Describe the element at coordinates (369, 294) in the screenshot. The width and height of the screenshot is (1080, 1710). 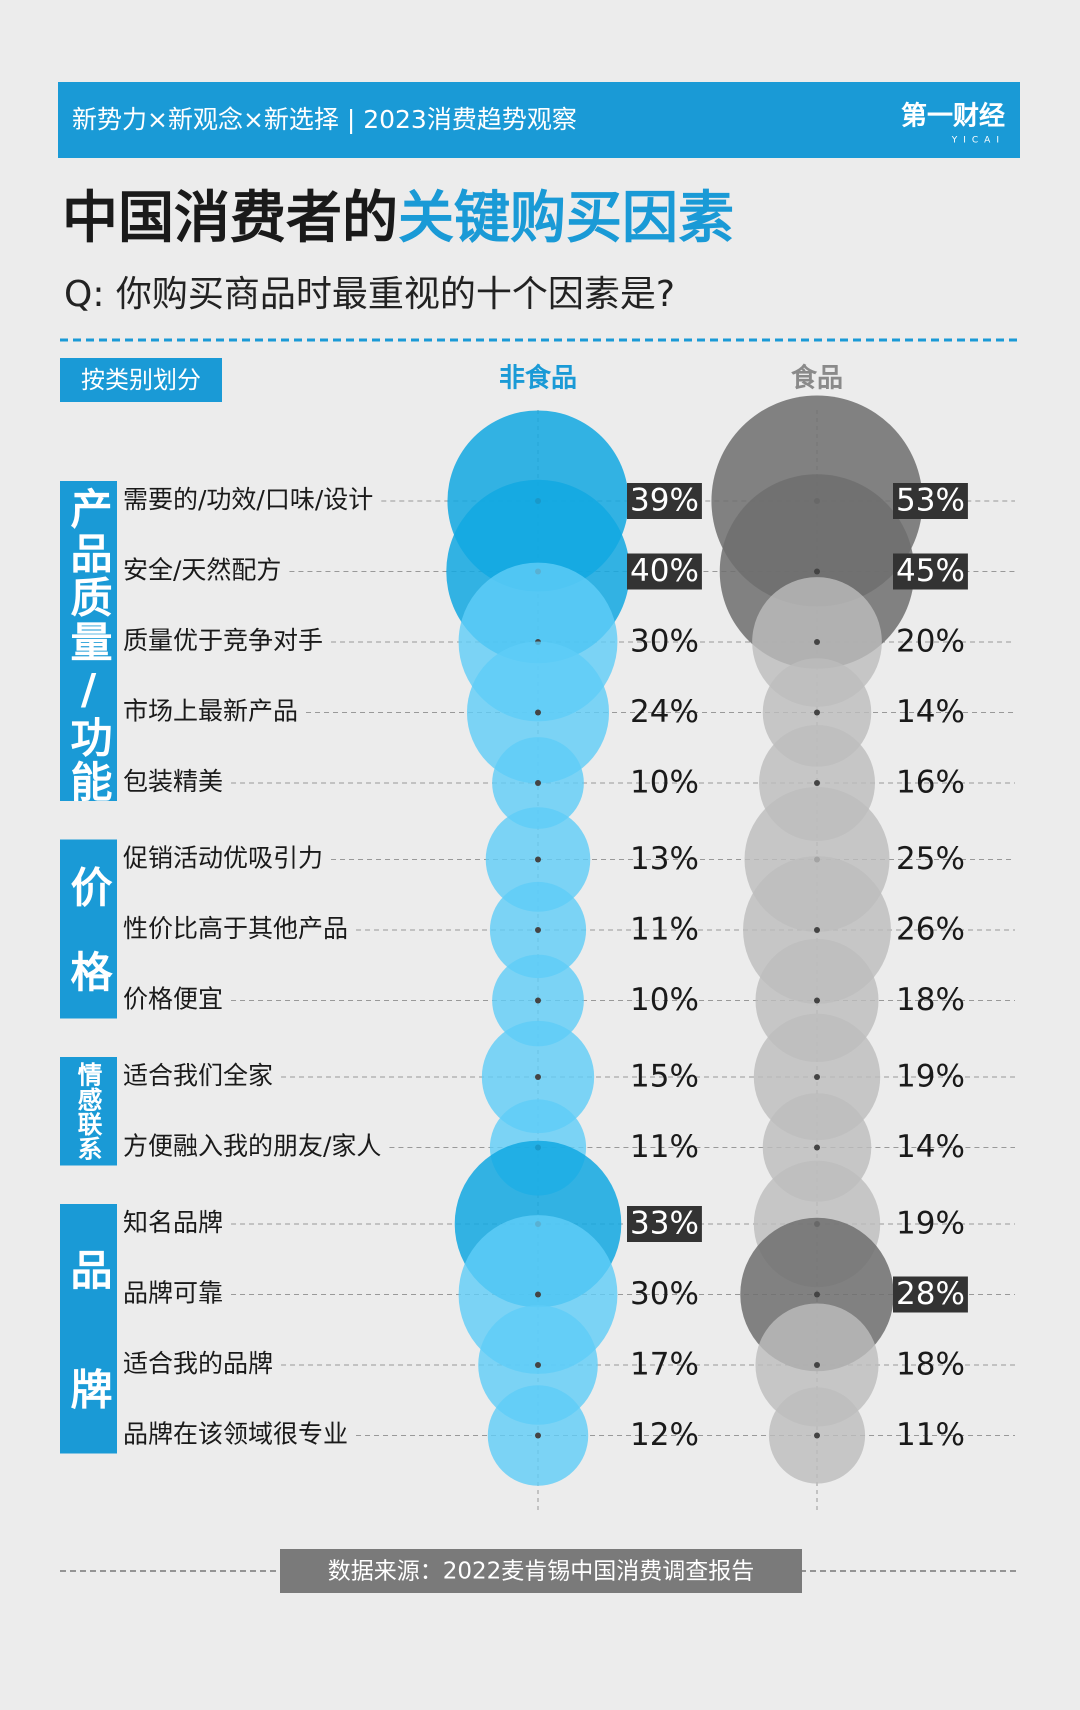
I see `subtitle: Q: 你购买商品时最重视的十个因素是?` at that location.